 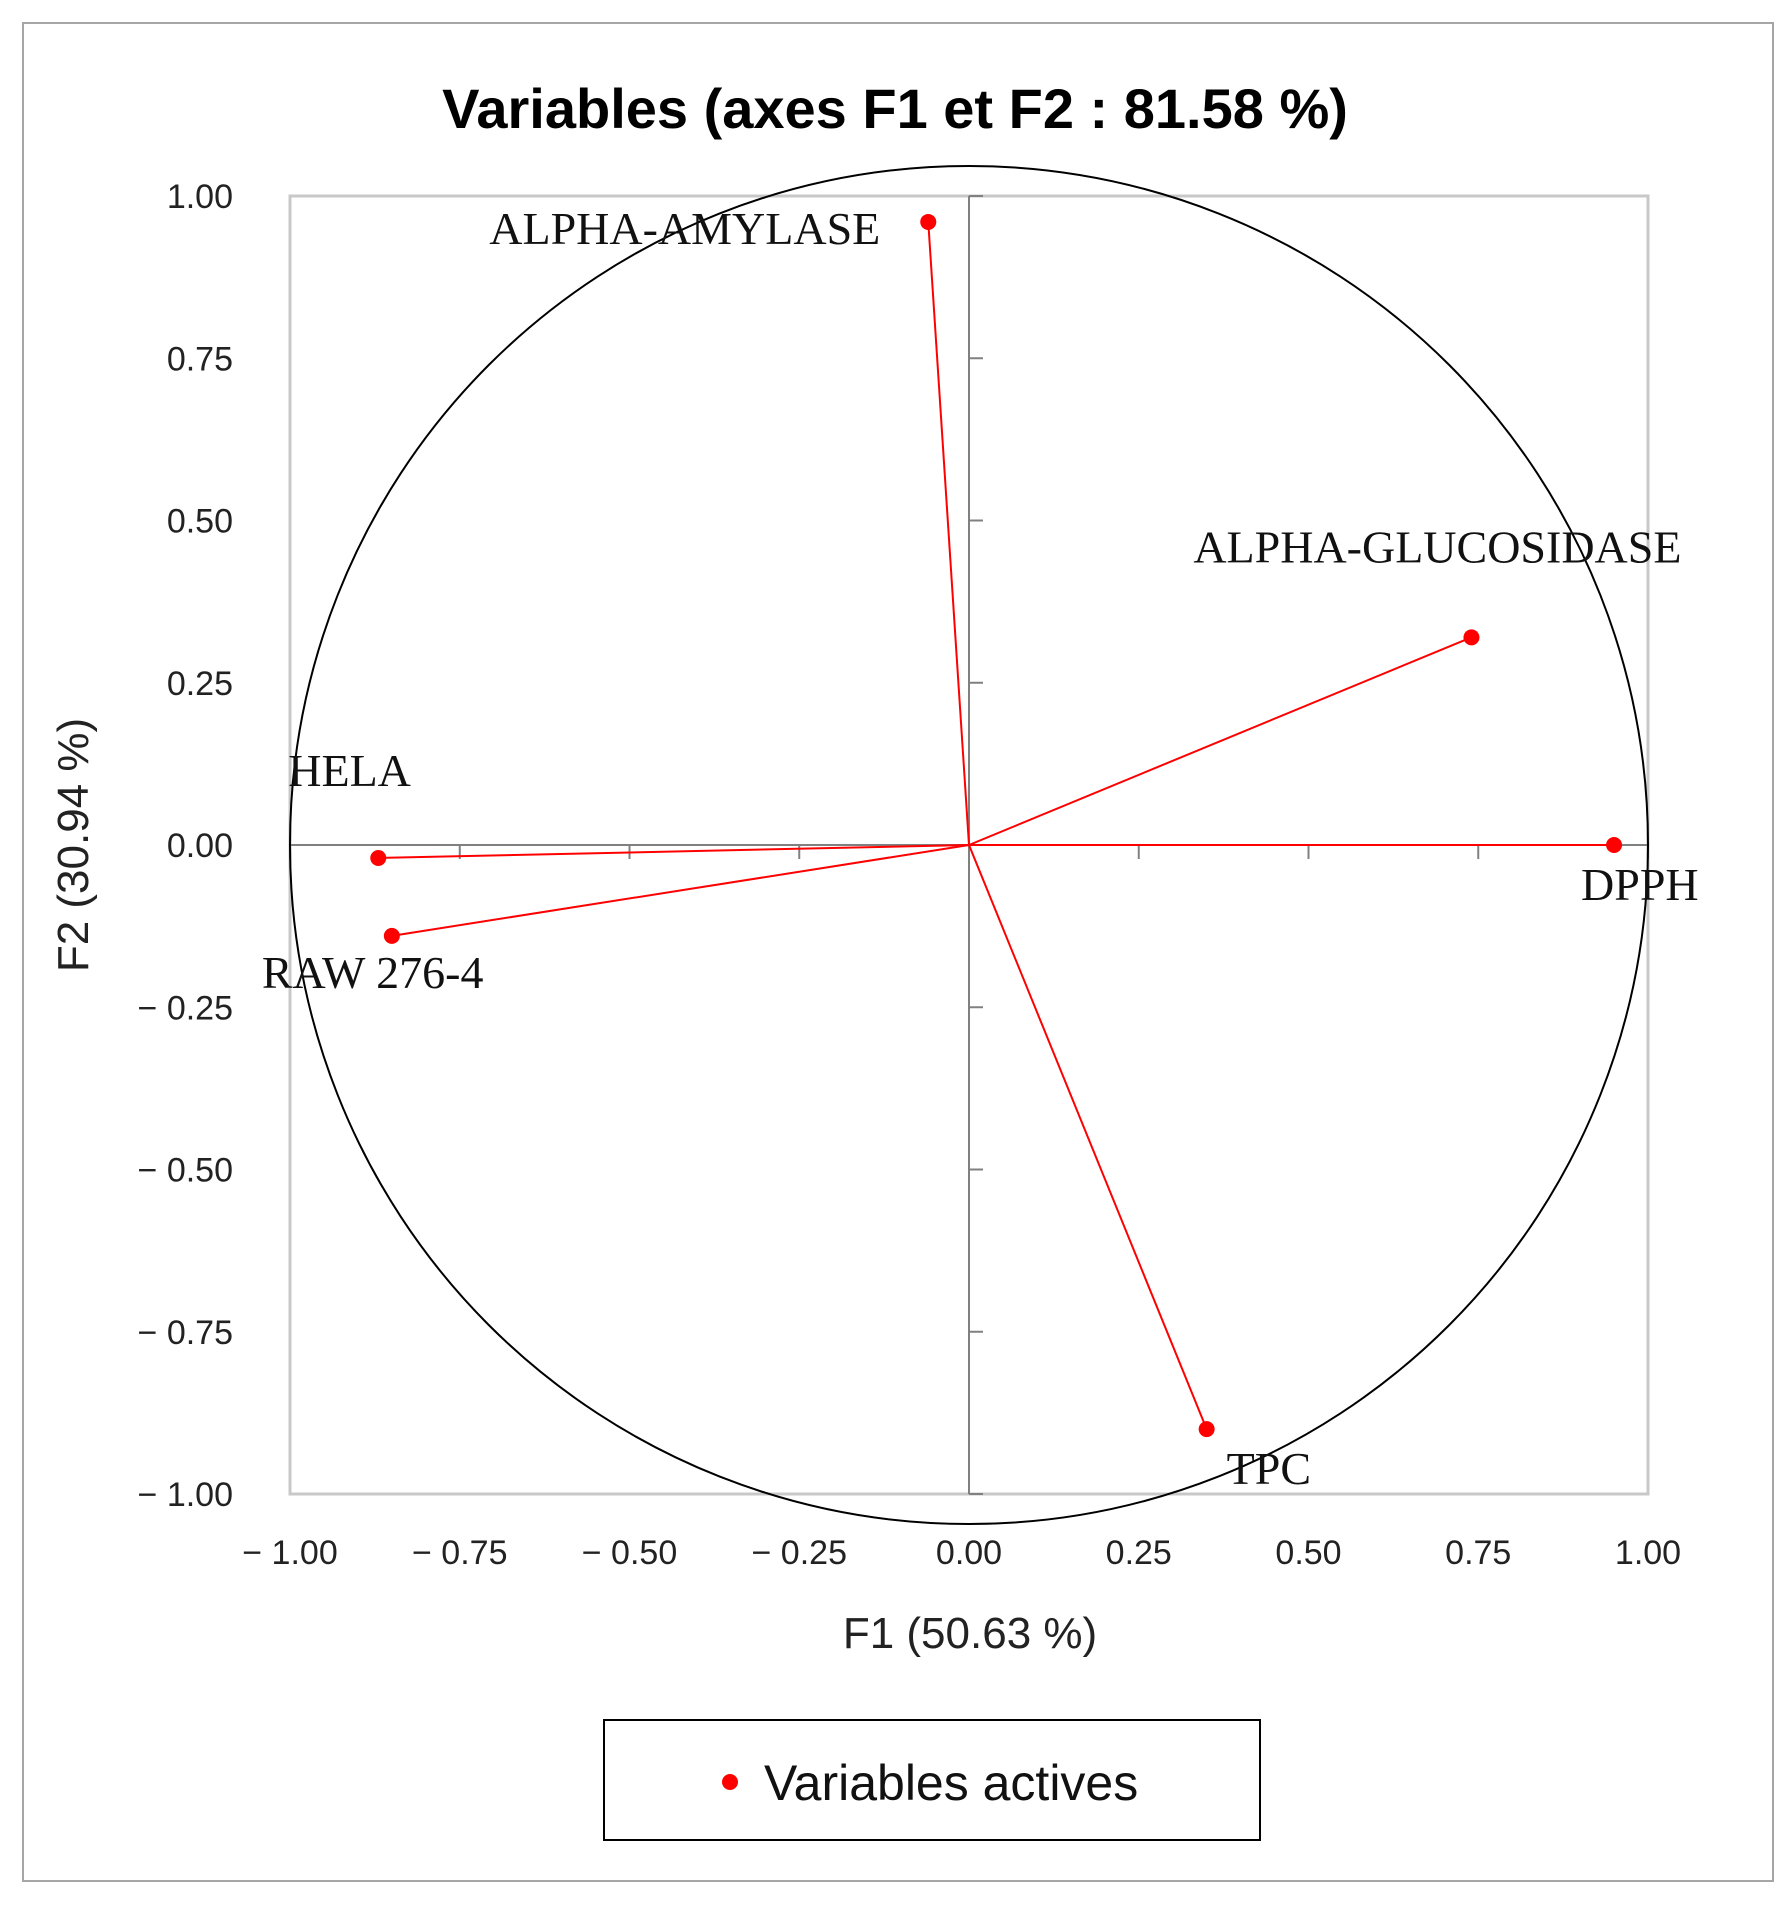 What do you see at coordinates (1088, 1137) in the screenshot?
I see `vector-tpc` at bounding box center [1088, 1137].